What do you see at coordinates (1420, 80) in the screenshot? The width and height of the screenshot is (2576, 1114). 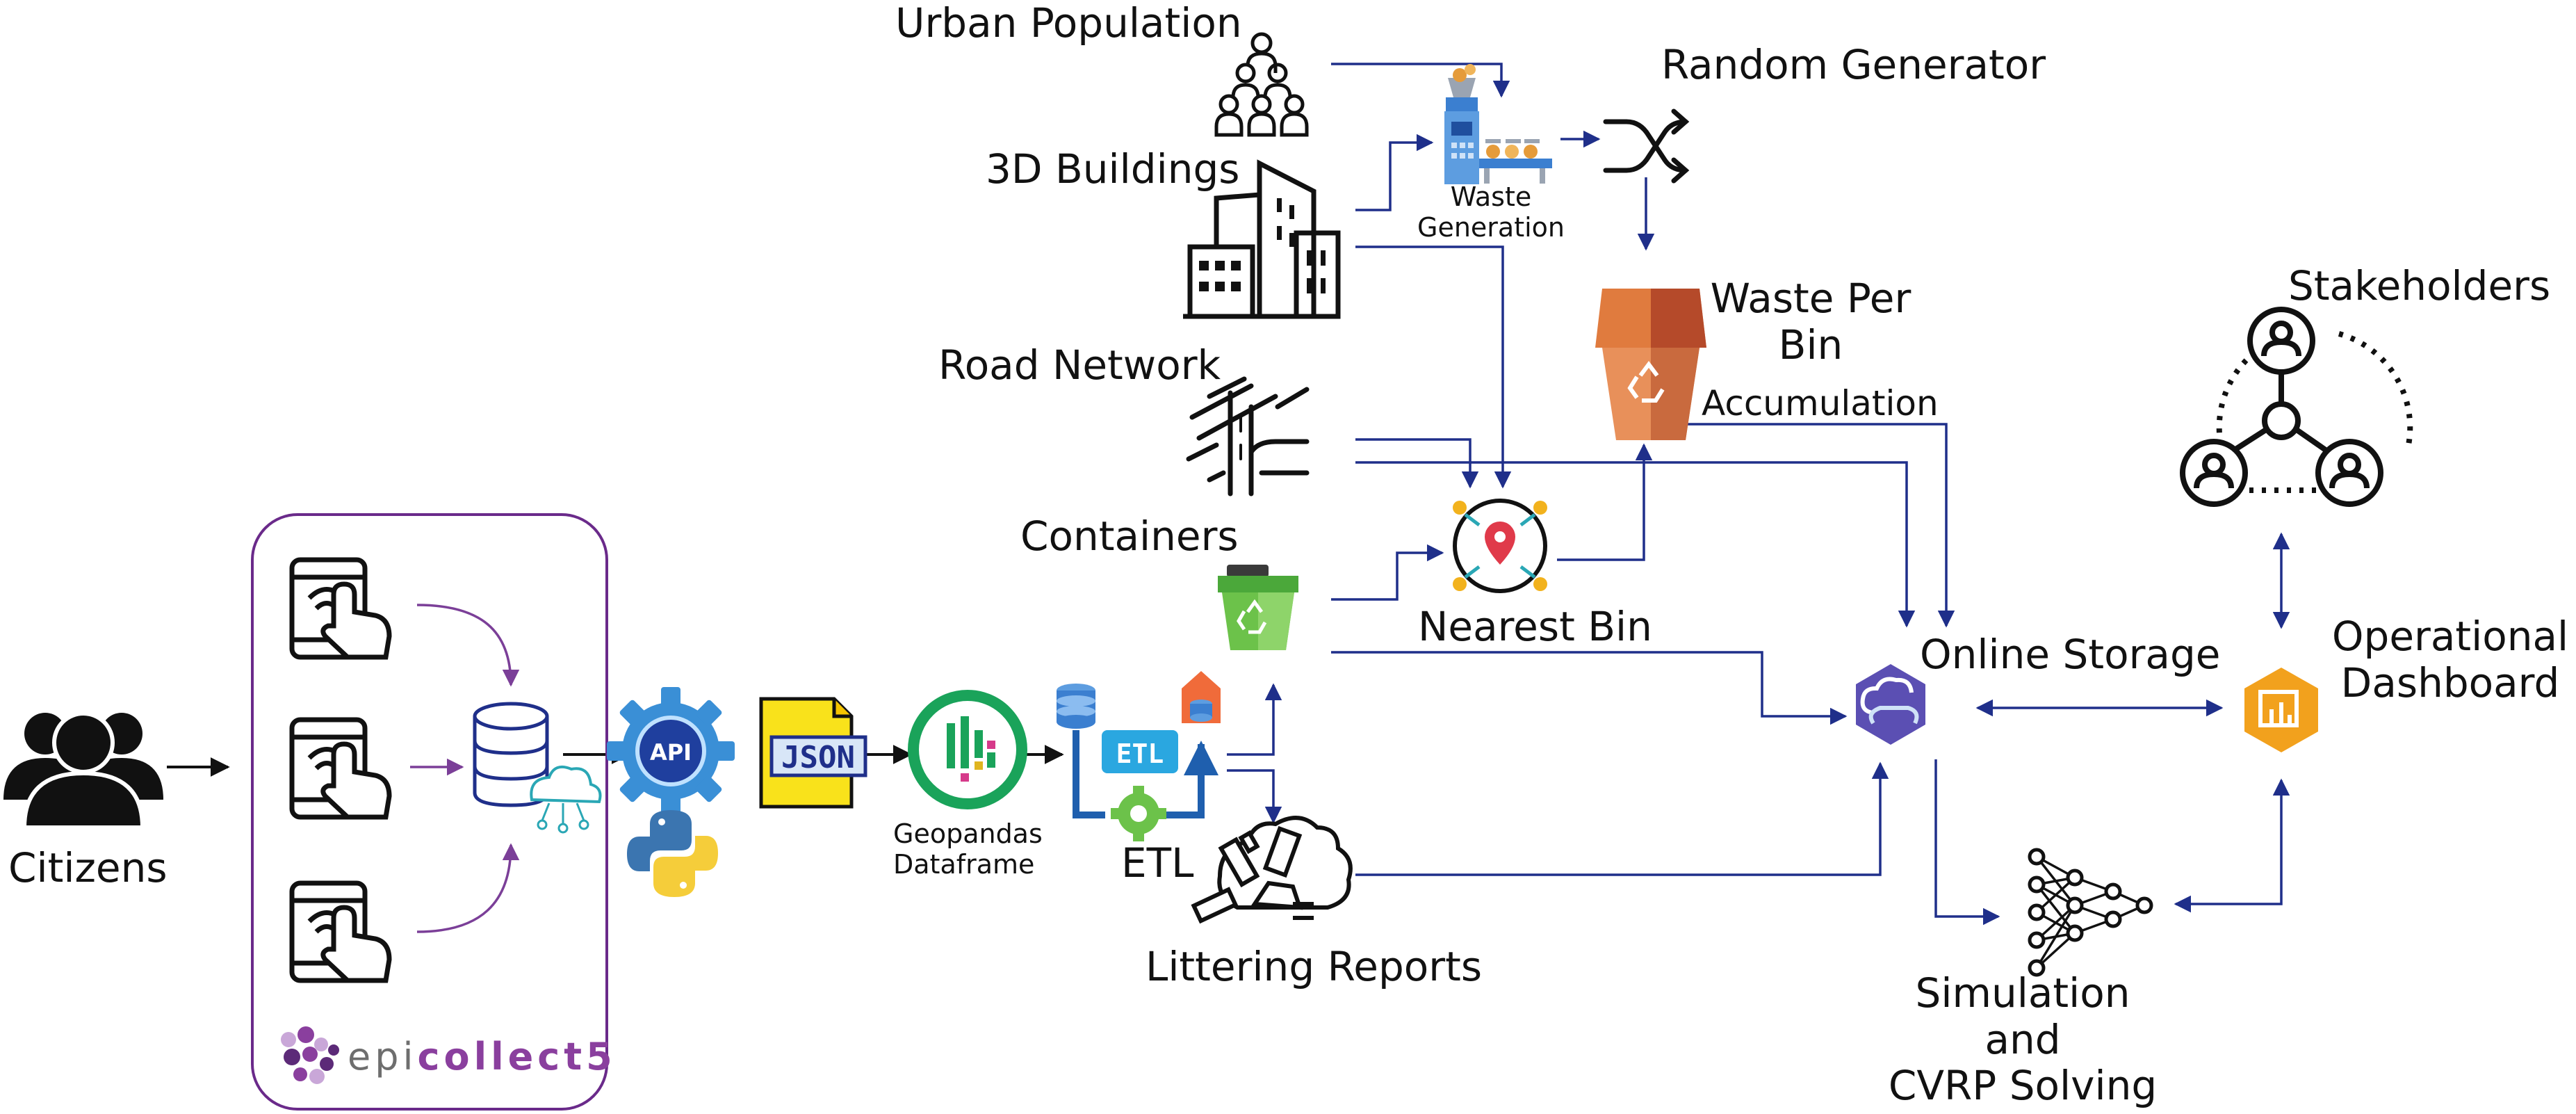 I see `arrow-population-to-waste-generation` at bounding box center [1420, 80].